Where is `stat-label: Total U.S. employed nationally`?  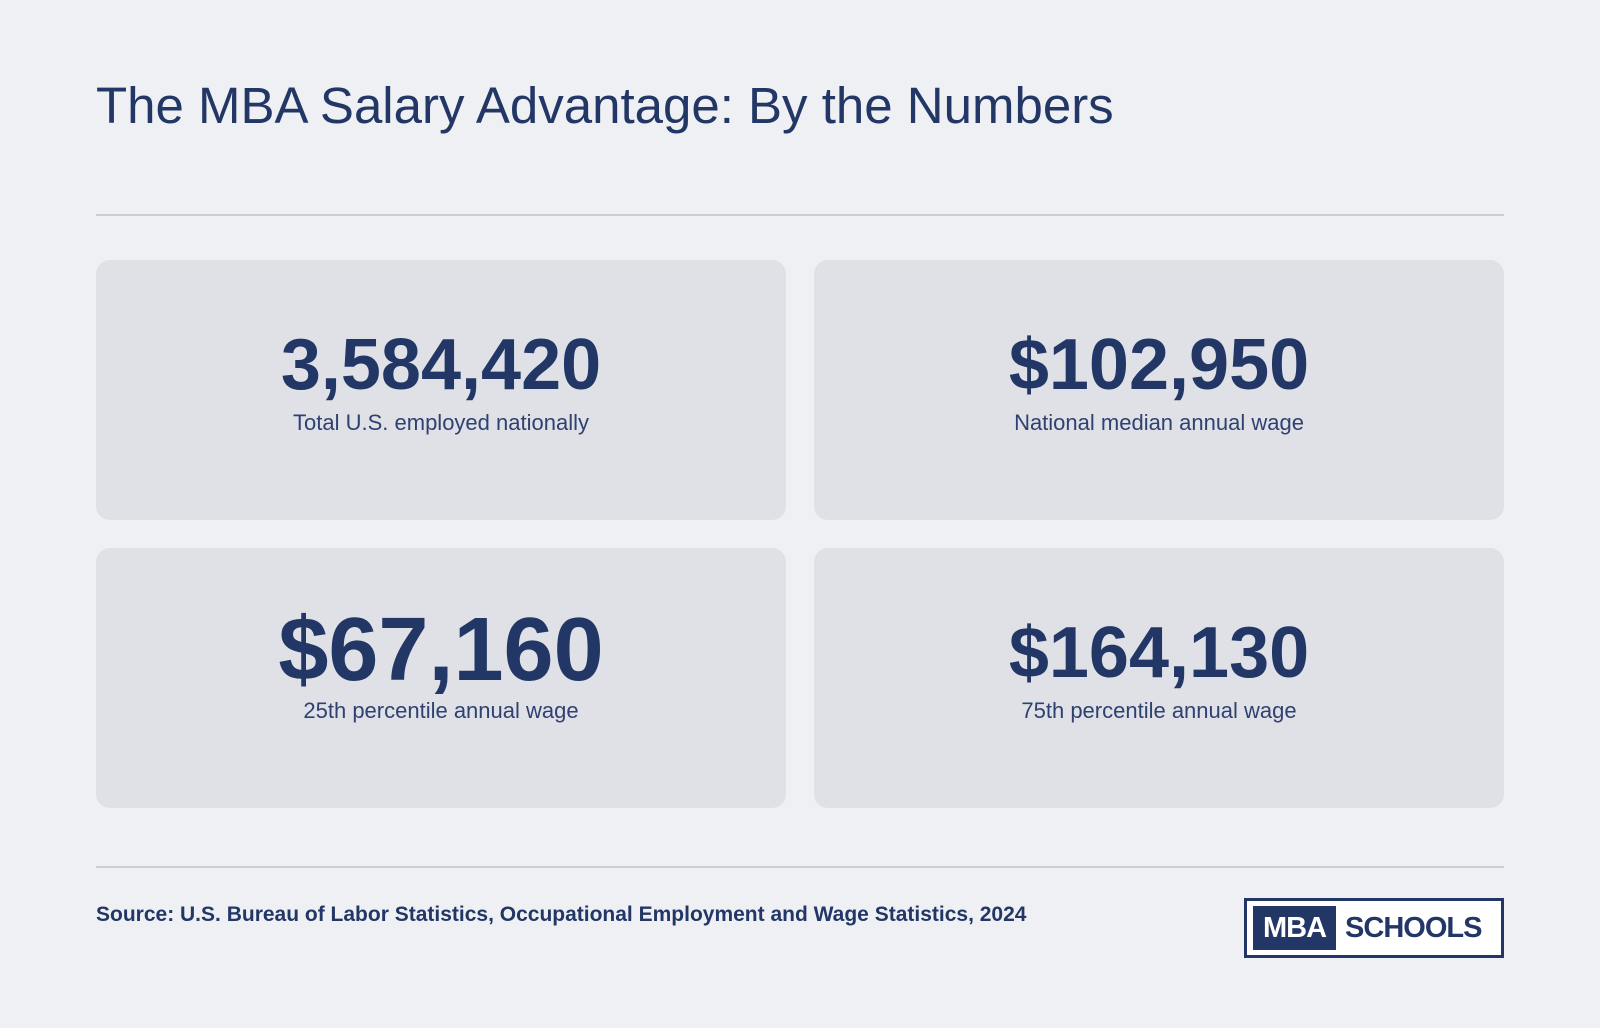 stat-label: Total U.S. employed nationally is located at coordinates (441, 422).